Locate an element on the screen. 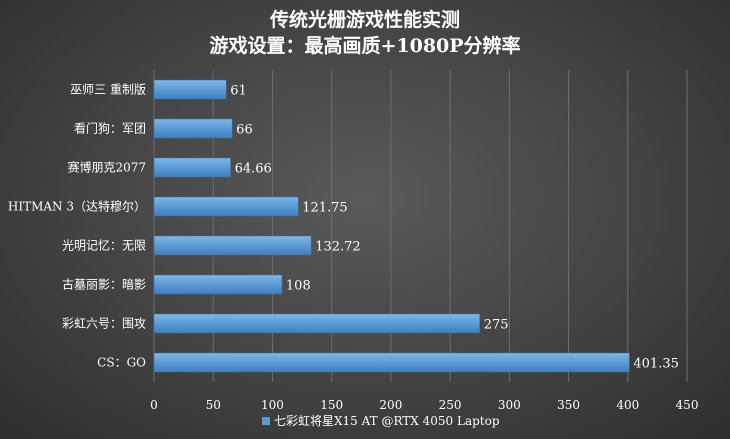 The image size is (730, 439). legend-label: 七彩虹将星X15 AT @RTX 4050 Laptop is located at coordinates (387, 421).